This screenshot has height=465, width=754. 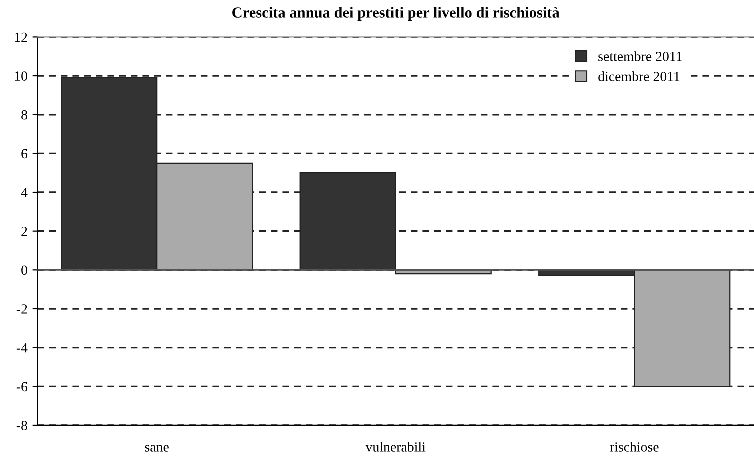 What do you see at coordinates (22, 387) in the screenshot?
I see `y-tick-label: -6` at bounding box center [22, 387].